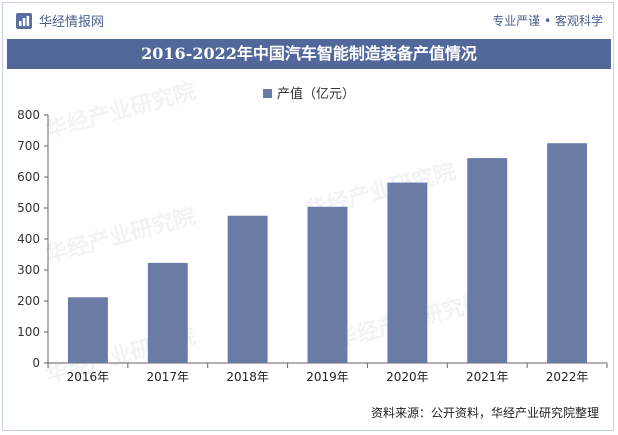  Describe the element at coordinates (24, 20) in the screenshot. I see `logo-icon` at that location.